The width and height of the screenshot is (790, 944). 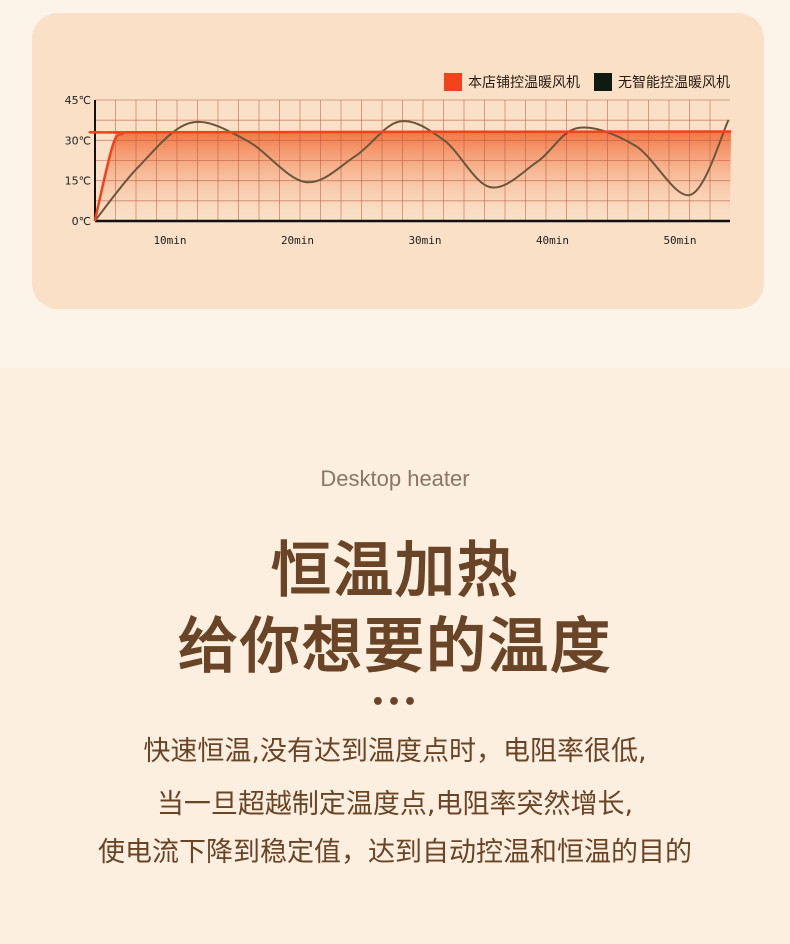 What do you see at coordinates (679, 240) in the screenshot?
I see `x-tick-label: 50min` at bounding box center [679, 240].